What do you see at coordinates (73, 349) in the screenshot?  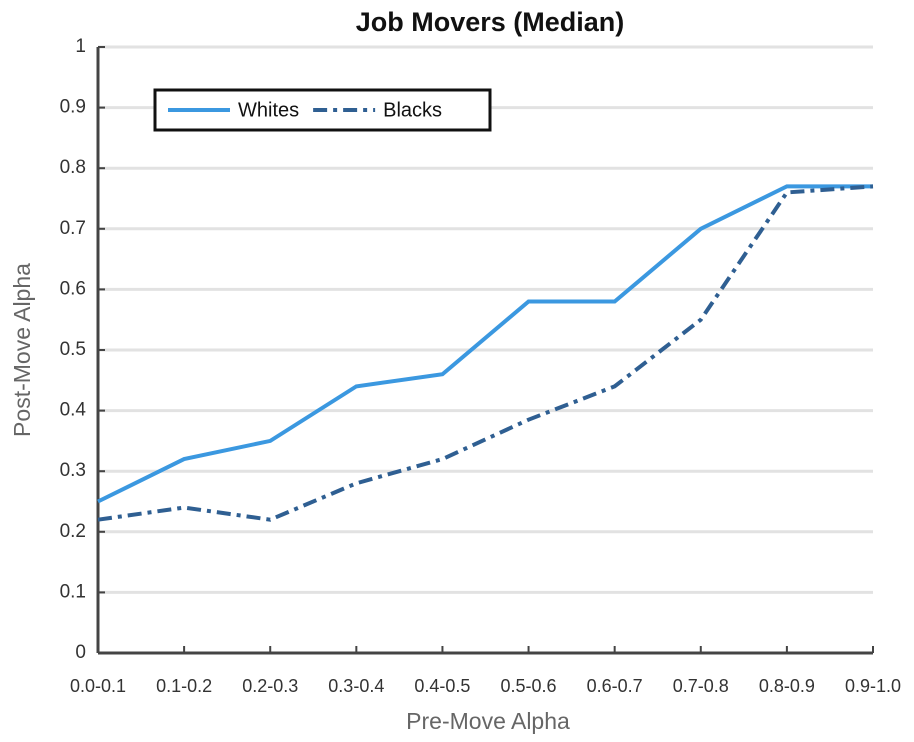 I see `y-tick-label: 0.5` at bounding box center [73, 349].